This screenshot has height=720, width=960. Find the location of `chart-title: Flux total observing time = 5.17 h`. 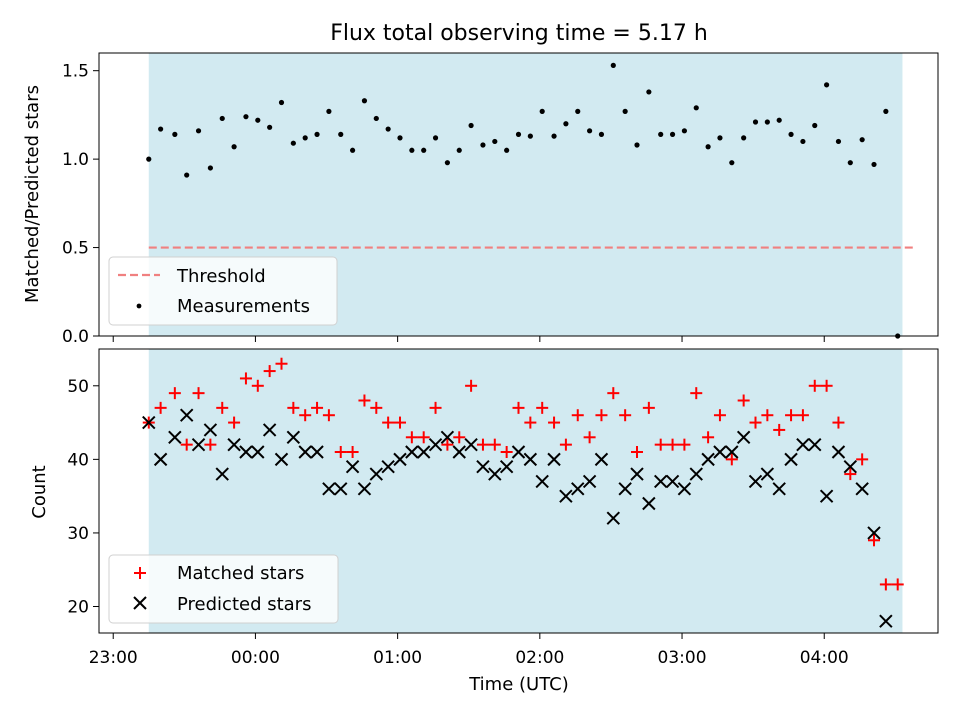

chart-title: Flux total observing time = 5.17 h is located at coordinates (519, 33).